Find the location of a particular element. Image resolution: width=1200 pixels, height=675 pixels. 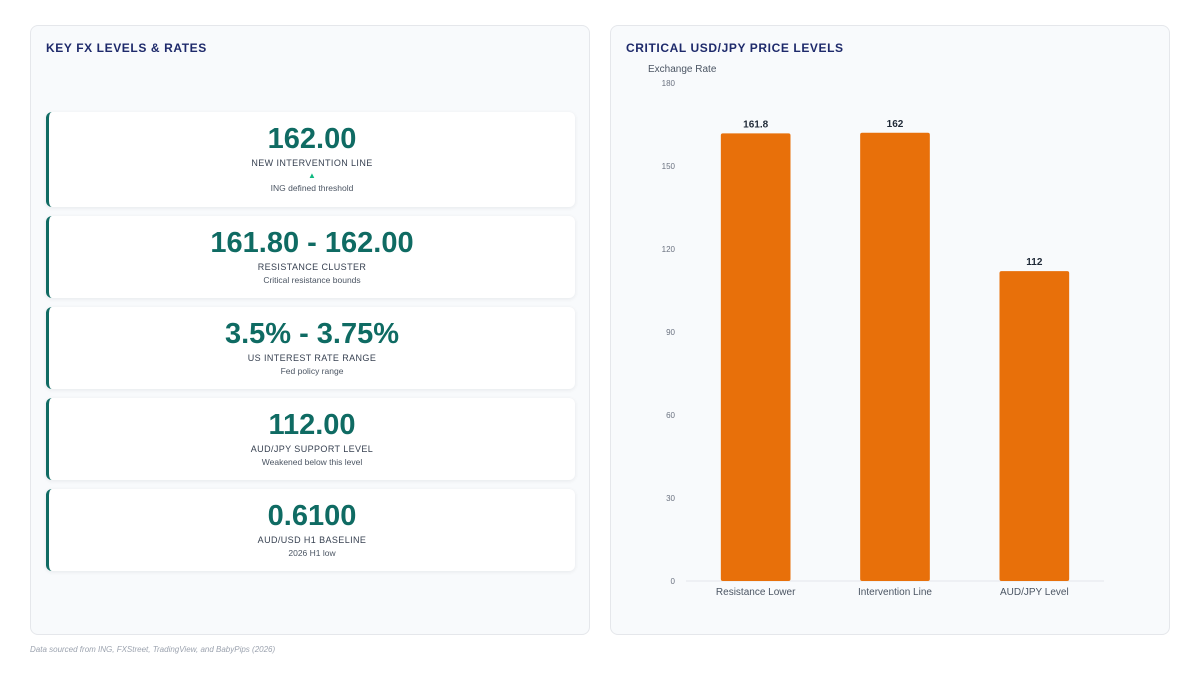

metric-value: 162.00 is located at coordinates (312, 139).